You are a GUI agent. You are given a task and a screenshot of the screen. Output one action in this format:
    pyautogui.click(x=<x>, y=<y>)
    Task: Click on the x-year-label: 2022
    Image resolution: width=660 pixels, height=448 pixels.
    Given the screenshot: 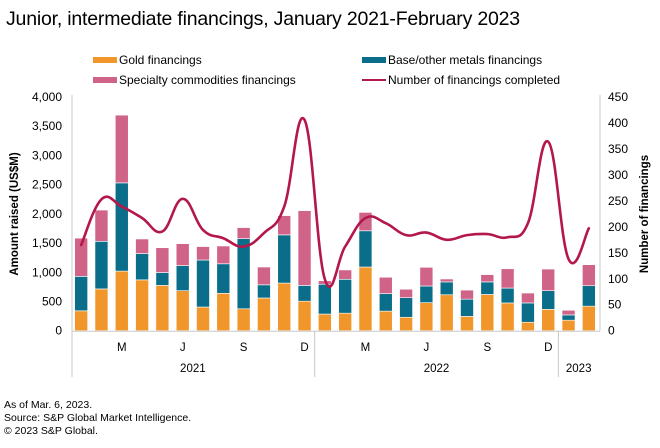 What is the action you would take?
    pyautogui.click(x=437, y=369)
    